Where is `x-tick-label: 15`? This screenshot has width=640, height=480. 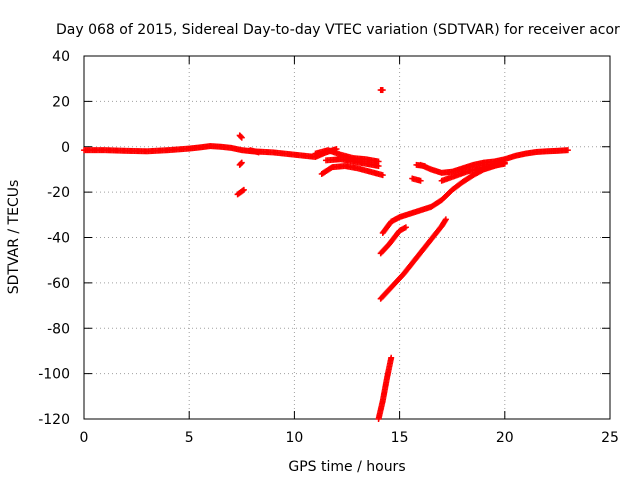
x-tick-label: 15 is located at coordinates (400, 438).